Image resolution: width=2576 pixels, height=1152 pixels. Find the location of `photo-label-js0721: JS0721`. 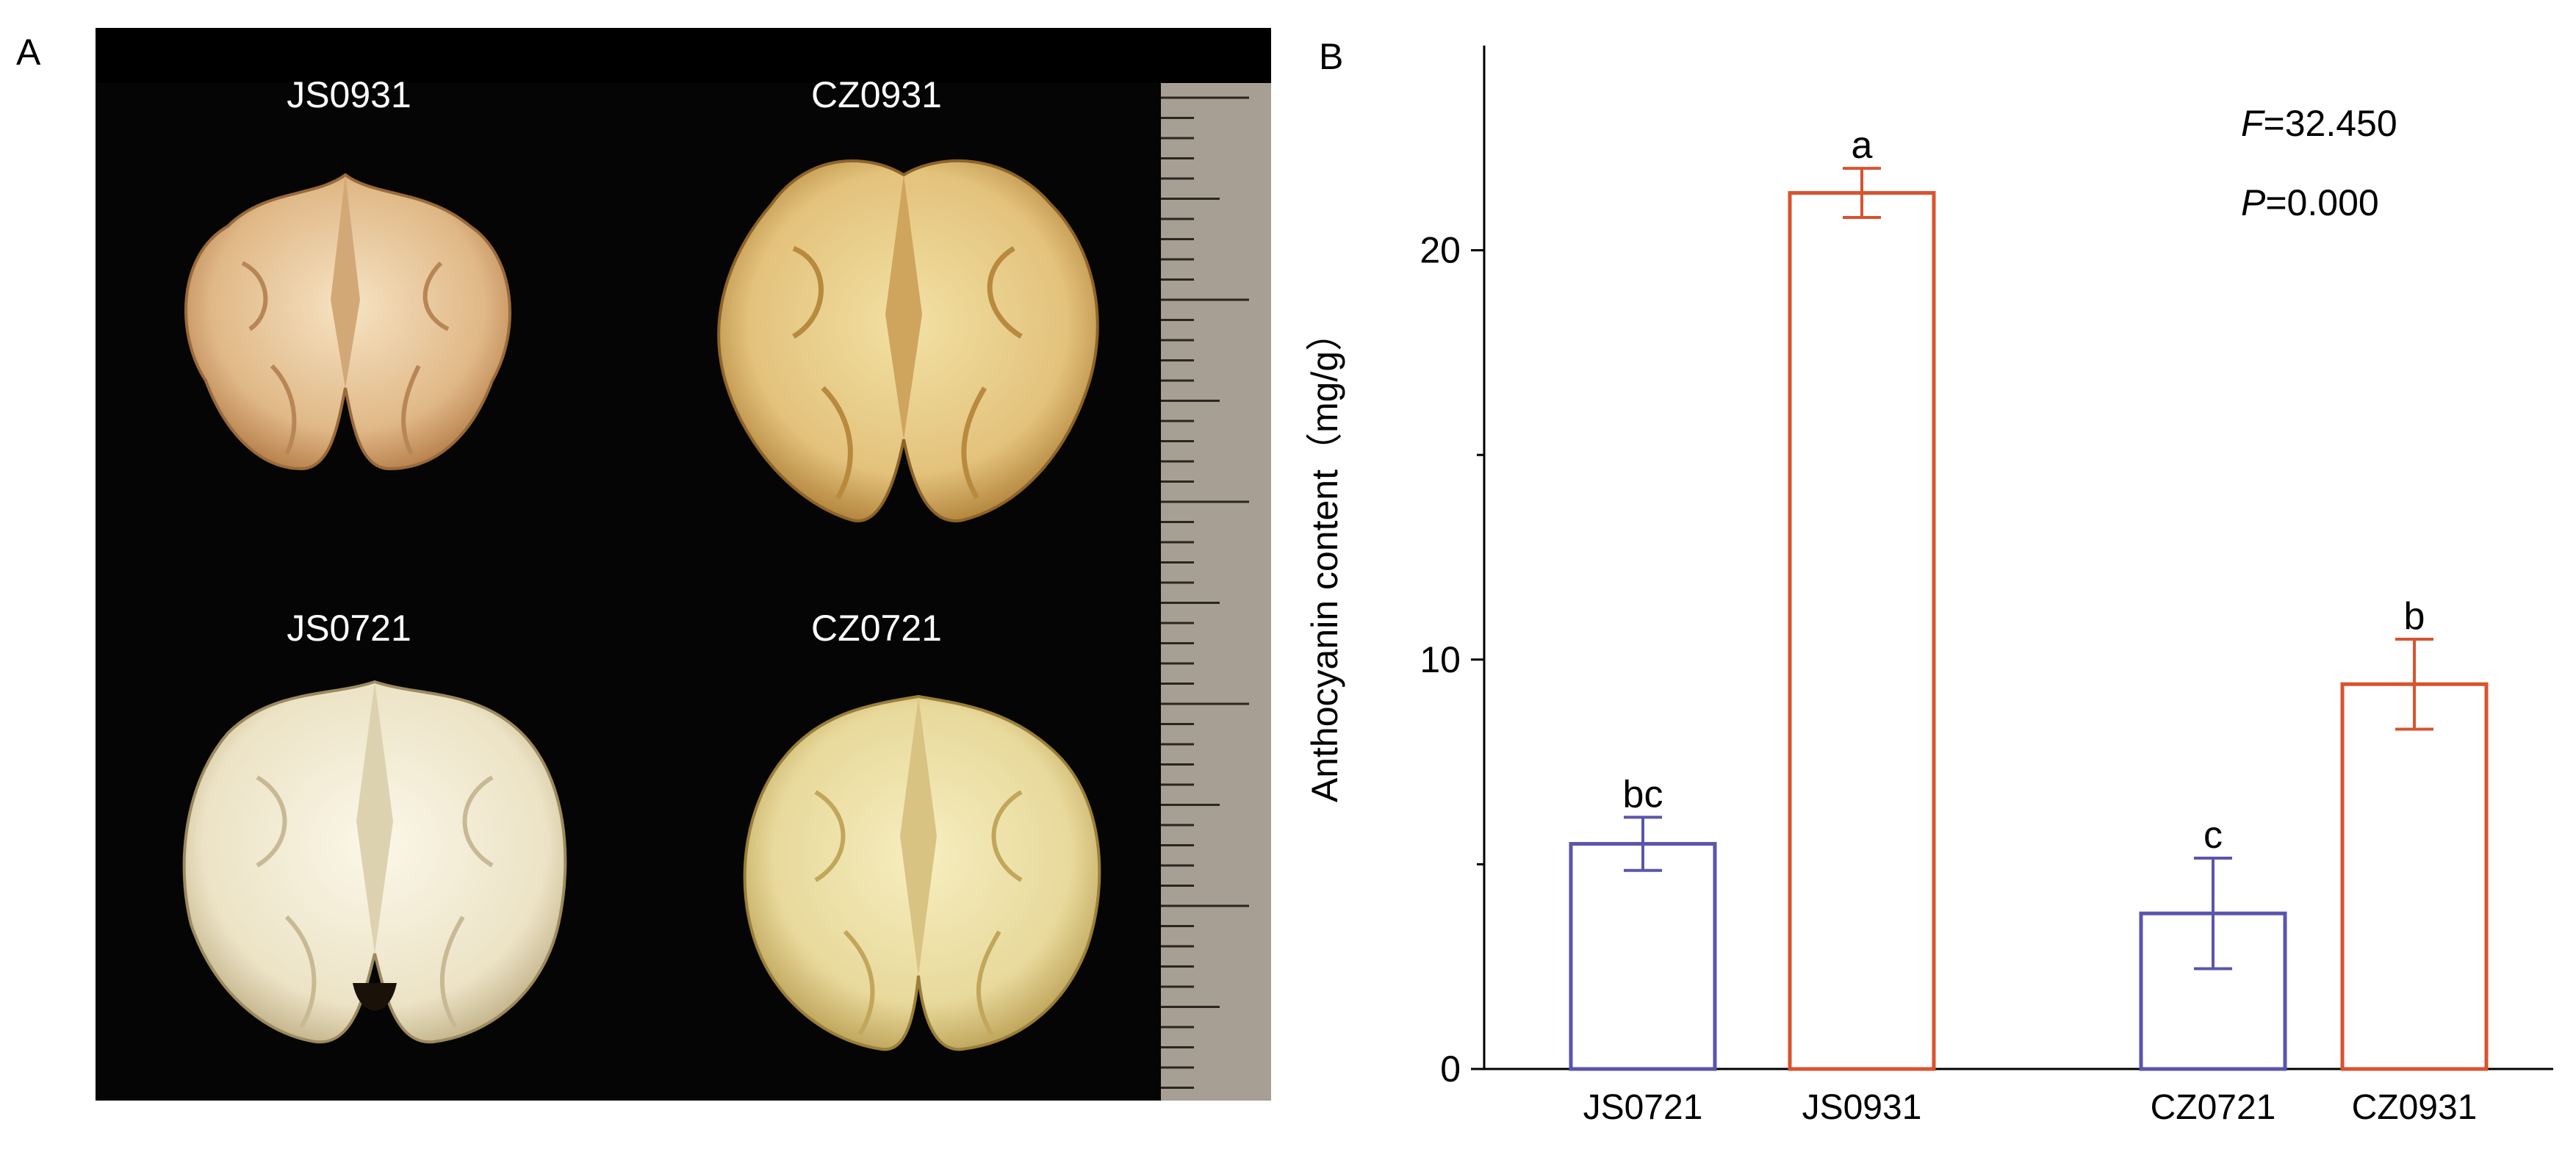

photo-label-js0721: JS0721 is located at coordinates (349, 629).